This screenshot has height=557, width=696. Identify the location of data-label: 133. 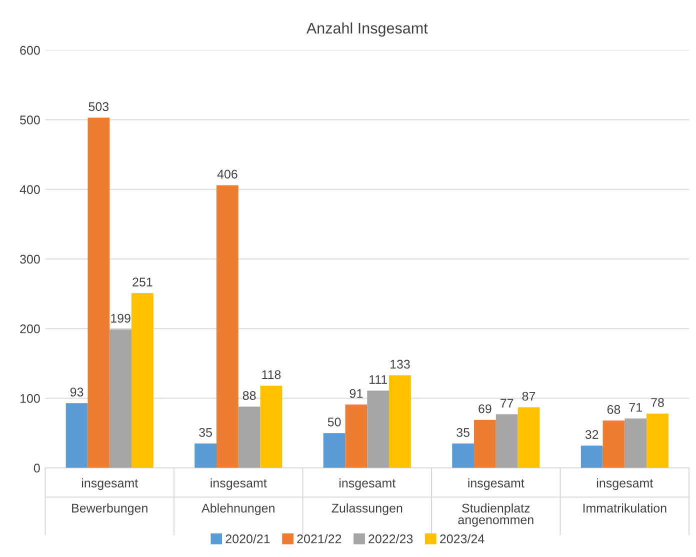
(400, 364).